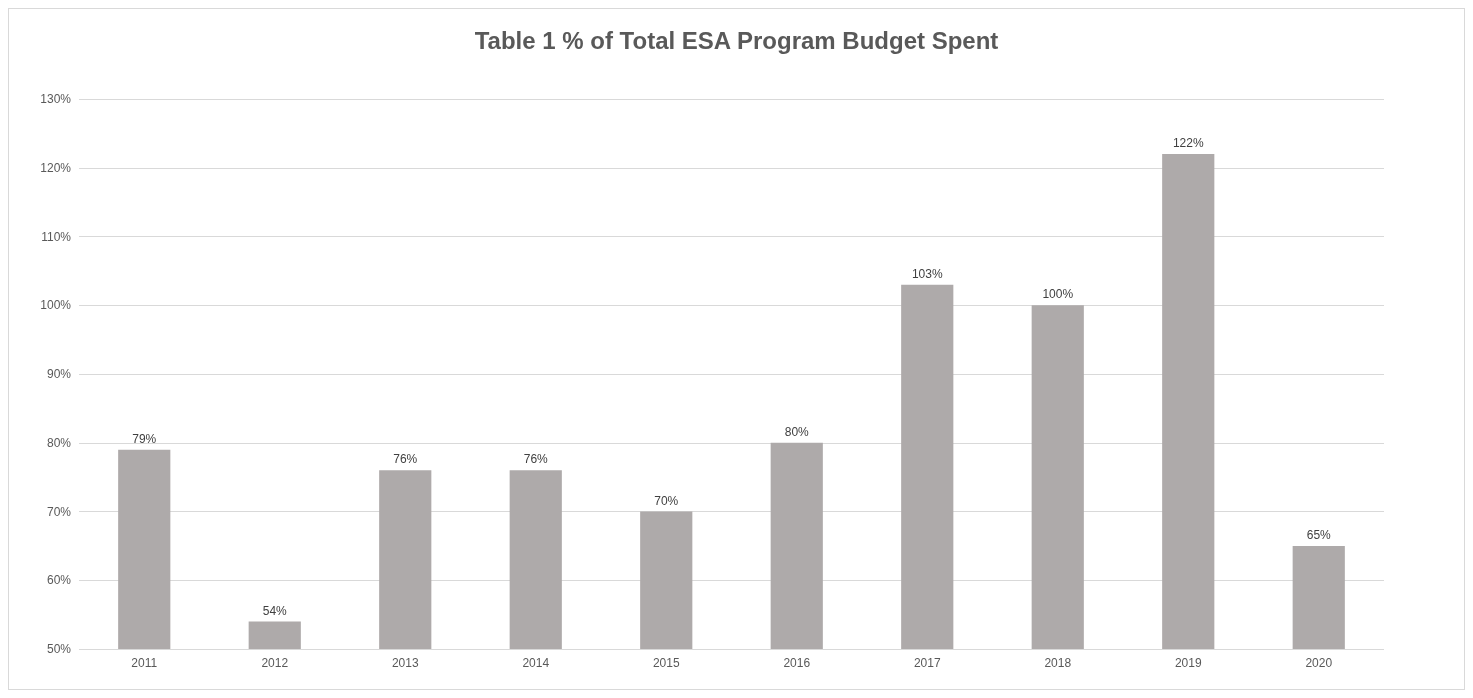 This screenshot has width=1473, height=698. Describe the element at coordinates (275, 663) in the screenshot. I see `x-tick-label: 2012` at that location.